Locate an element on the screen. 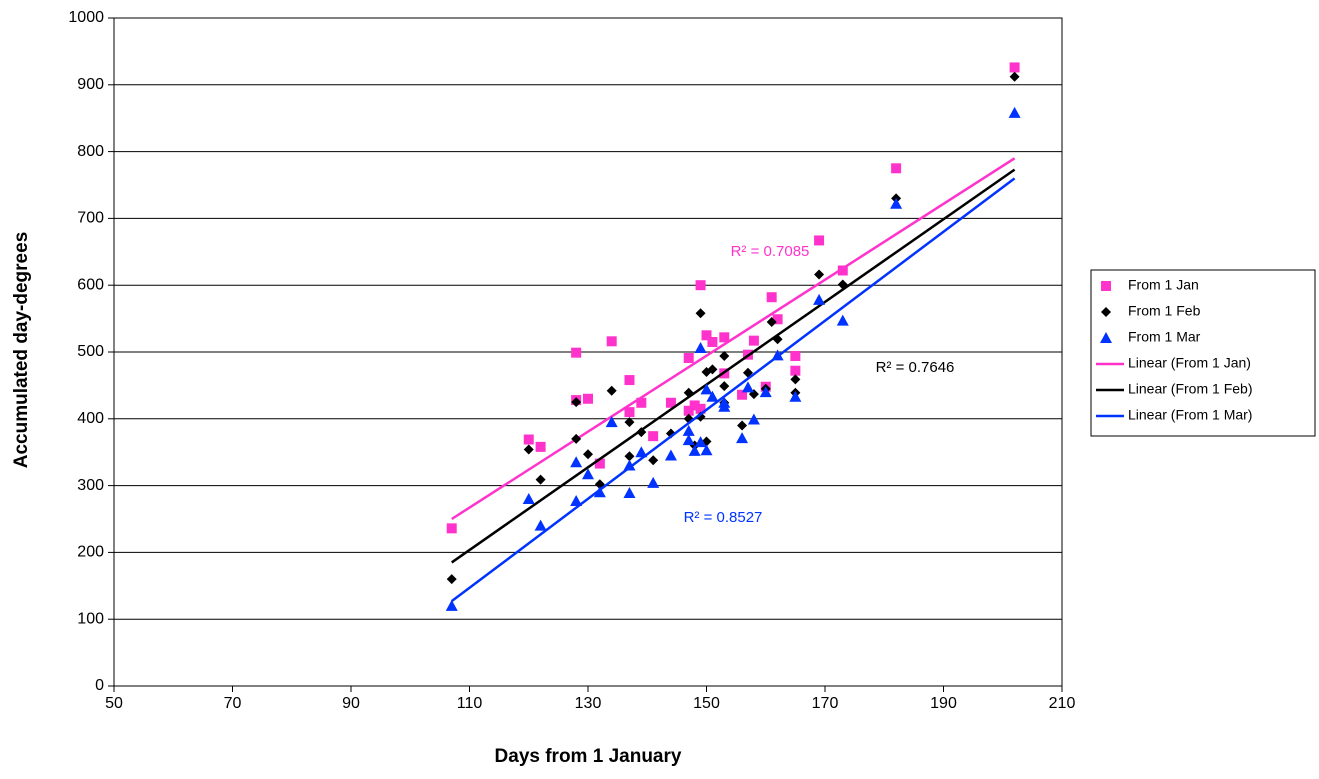 The image size is (1319, 779). x-tick-label: 110 is located at coordinates (470, 703).